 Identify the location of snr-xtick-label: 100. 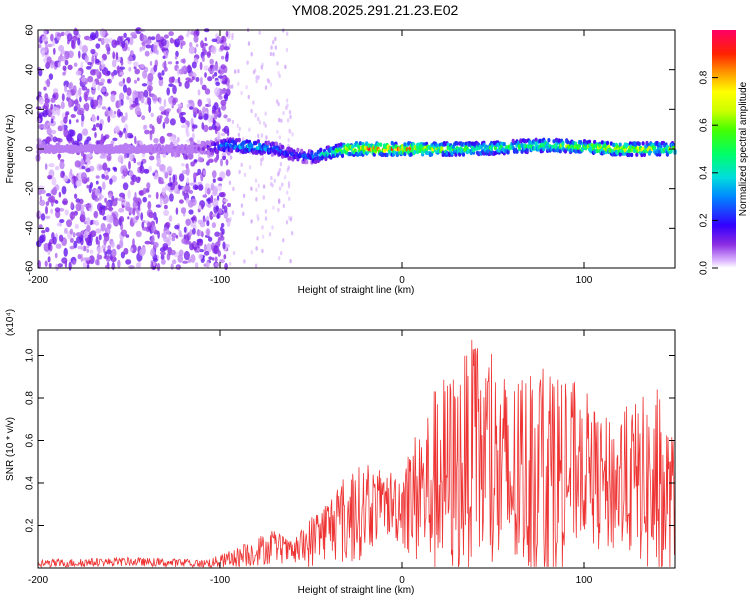
(584, 580).